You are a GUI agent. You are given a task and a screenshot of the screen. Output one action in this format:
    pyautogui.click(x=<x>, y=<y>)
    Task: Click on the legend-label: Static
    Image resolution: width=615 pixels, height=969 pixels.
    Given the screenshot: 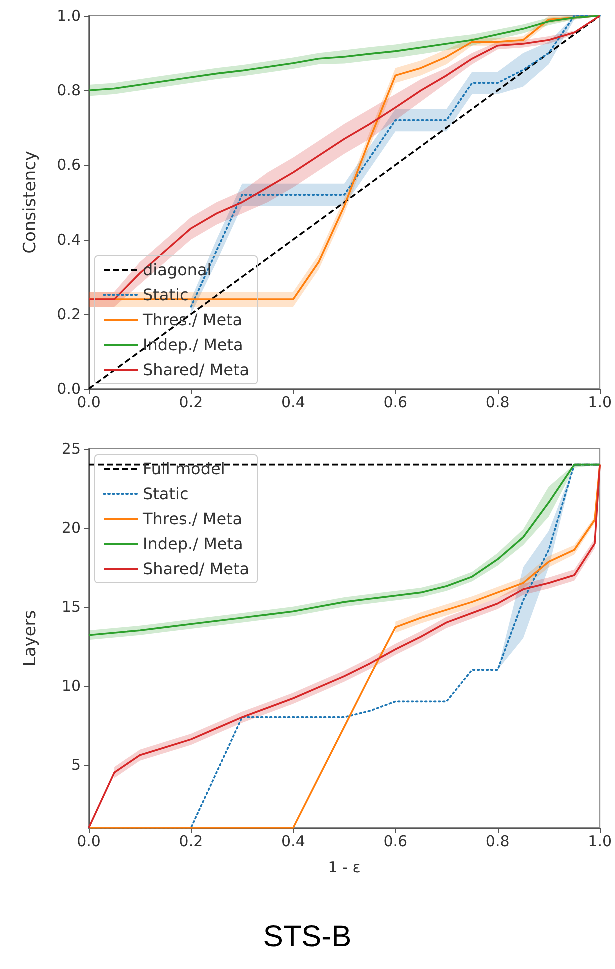 What is the action you would take?
    pyautogui.click(x=166, y=494)
    